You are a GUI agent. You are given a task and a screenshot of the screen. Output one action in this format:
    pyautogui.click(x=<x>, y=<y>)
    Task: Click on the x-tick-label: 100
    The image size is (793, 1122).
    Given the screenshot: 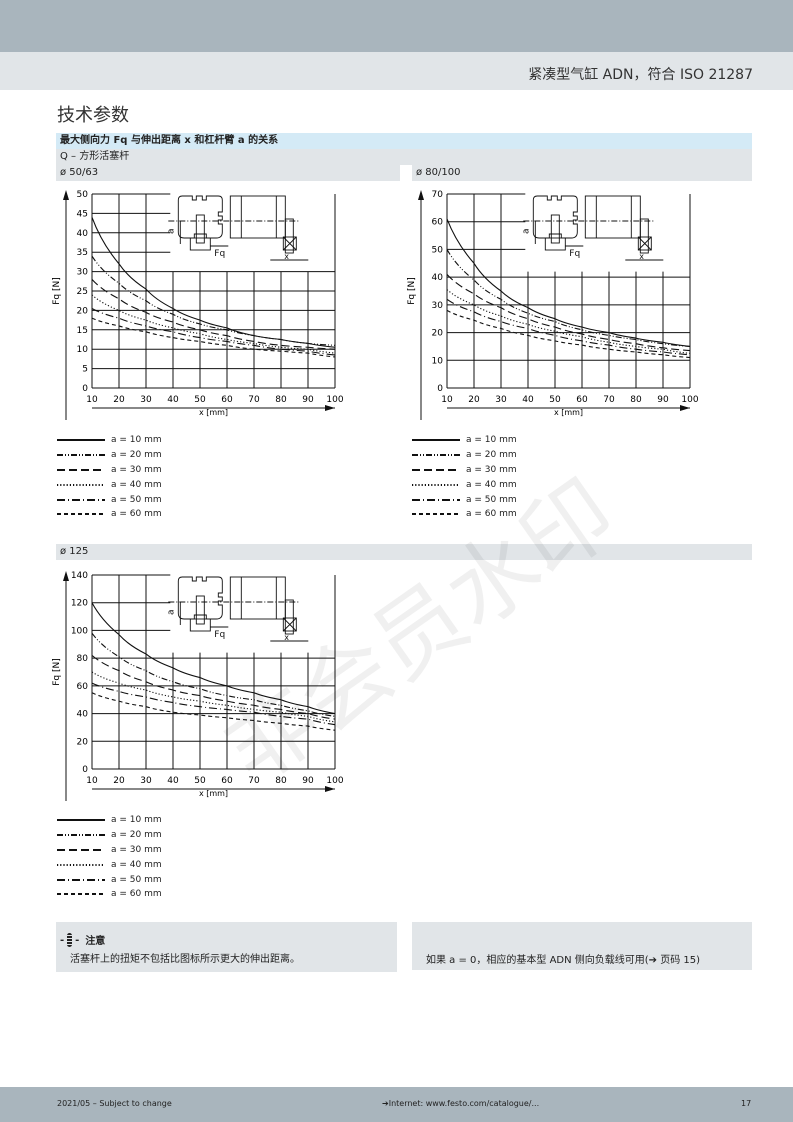 What is the action you would take?
    pyautogui.click(x=689, y=400)
    